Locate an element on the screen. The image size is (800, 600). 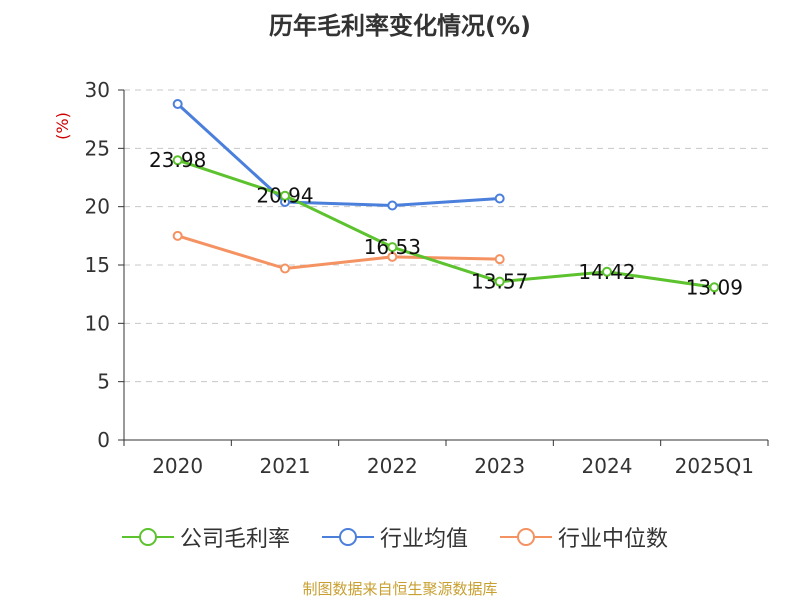
series-0-point-2020 is located at coordinates (177, 160).